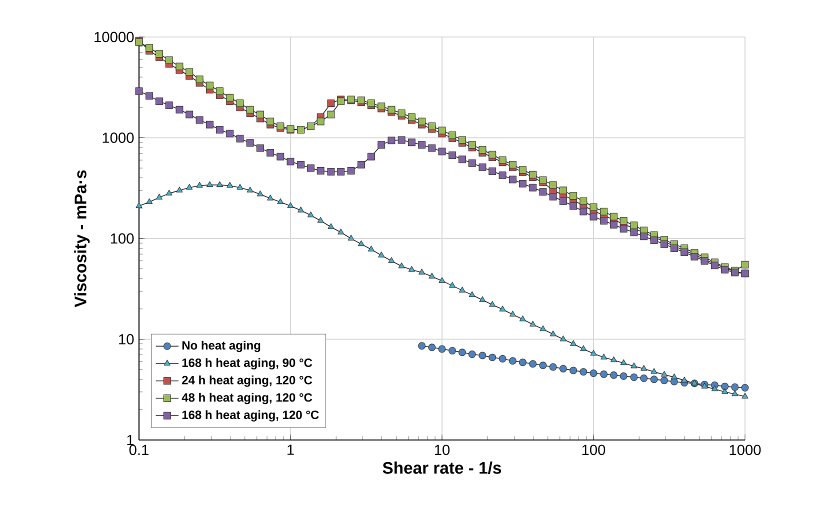  Describe the element at coordinates (221, 346) in the screenshot. I see `legend-label: No heat aging` at that location.